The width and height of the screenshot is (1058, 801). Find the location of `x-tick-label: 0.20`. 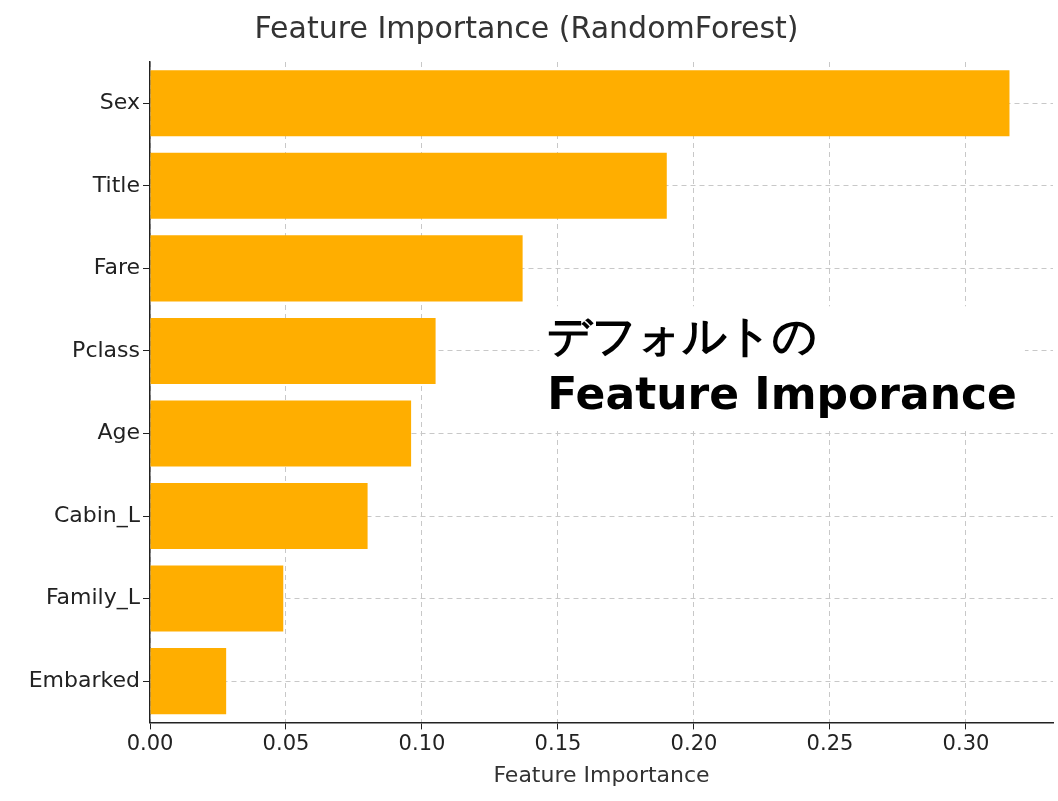

x-tick-label: 0.20 is located at coordinates (694, 743).